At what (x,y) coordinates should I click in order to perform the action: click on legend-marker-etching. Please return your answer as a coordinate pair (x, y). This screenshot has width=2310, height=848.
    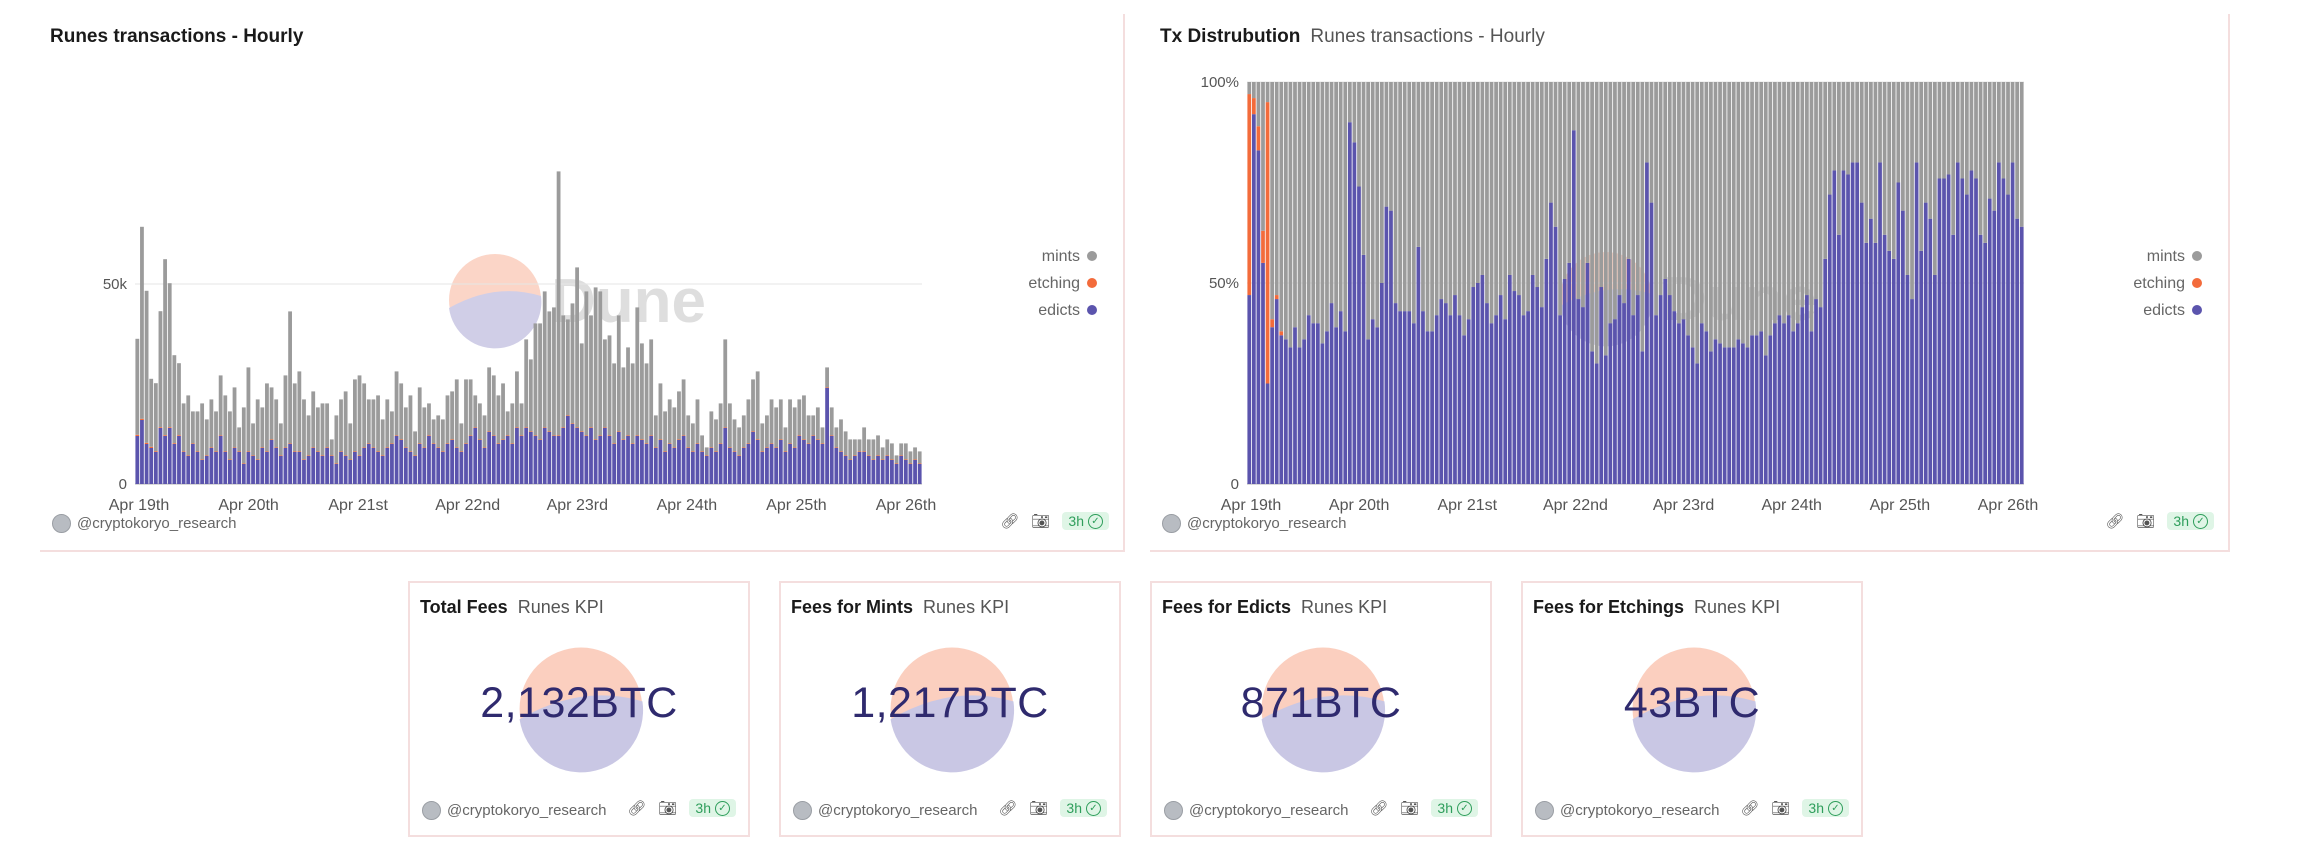
    Looking at the image, I should click on (1092, 283).